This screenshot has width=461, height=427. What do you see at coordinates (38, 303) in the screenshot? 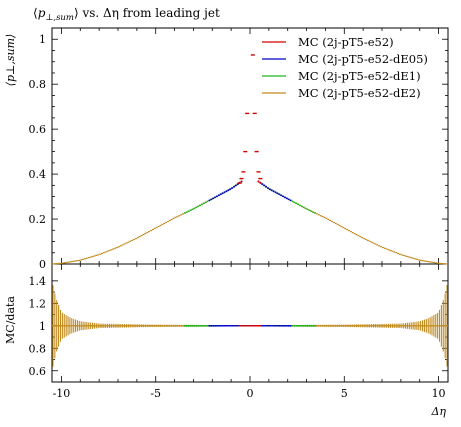
I see `ratio-ytick-label: 1.2` at bounding box center [38, 303].